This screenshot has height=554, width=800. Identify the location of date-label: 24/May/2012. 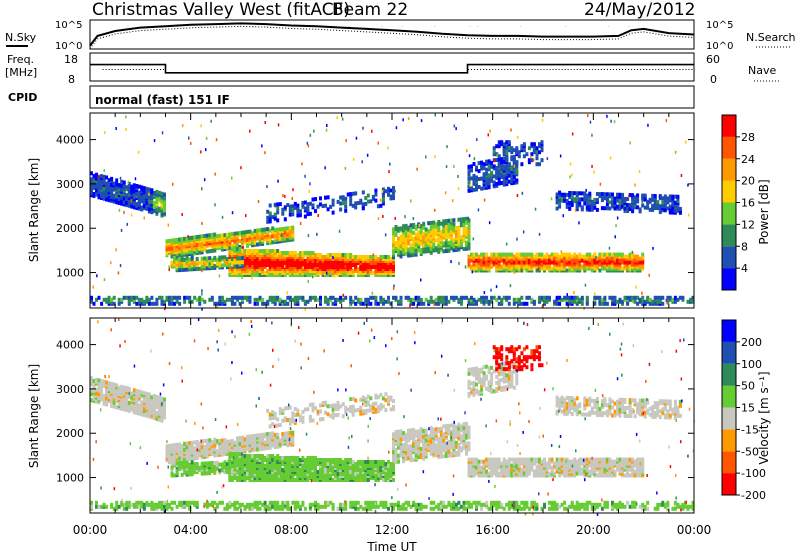
(640, 10).